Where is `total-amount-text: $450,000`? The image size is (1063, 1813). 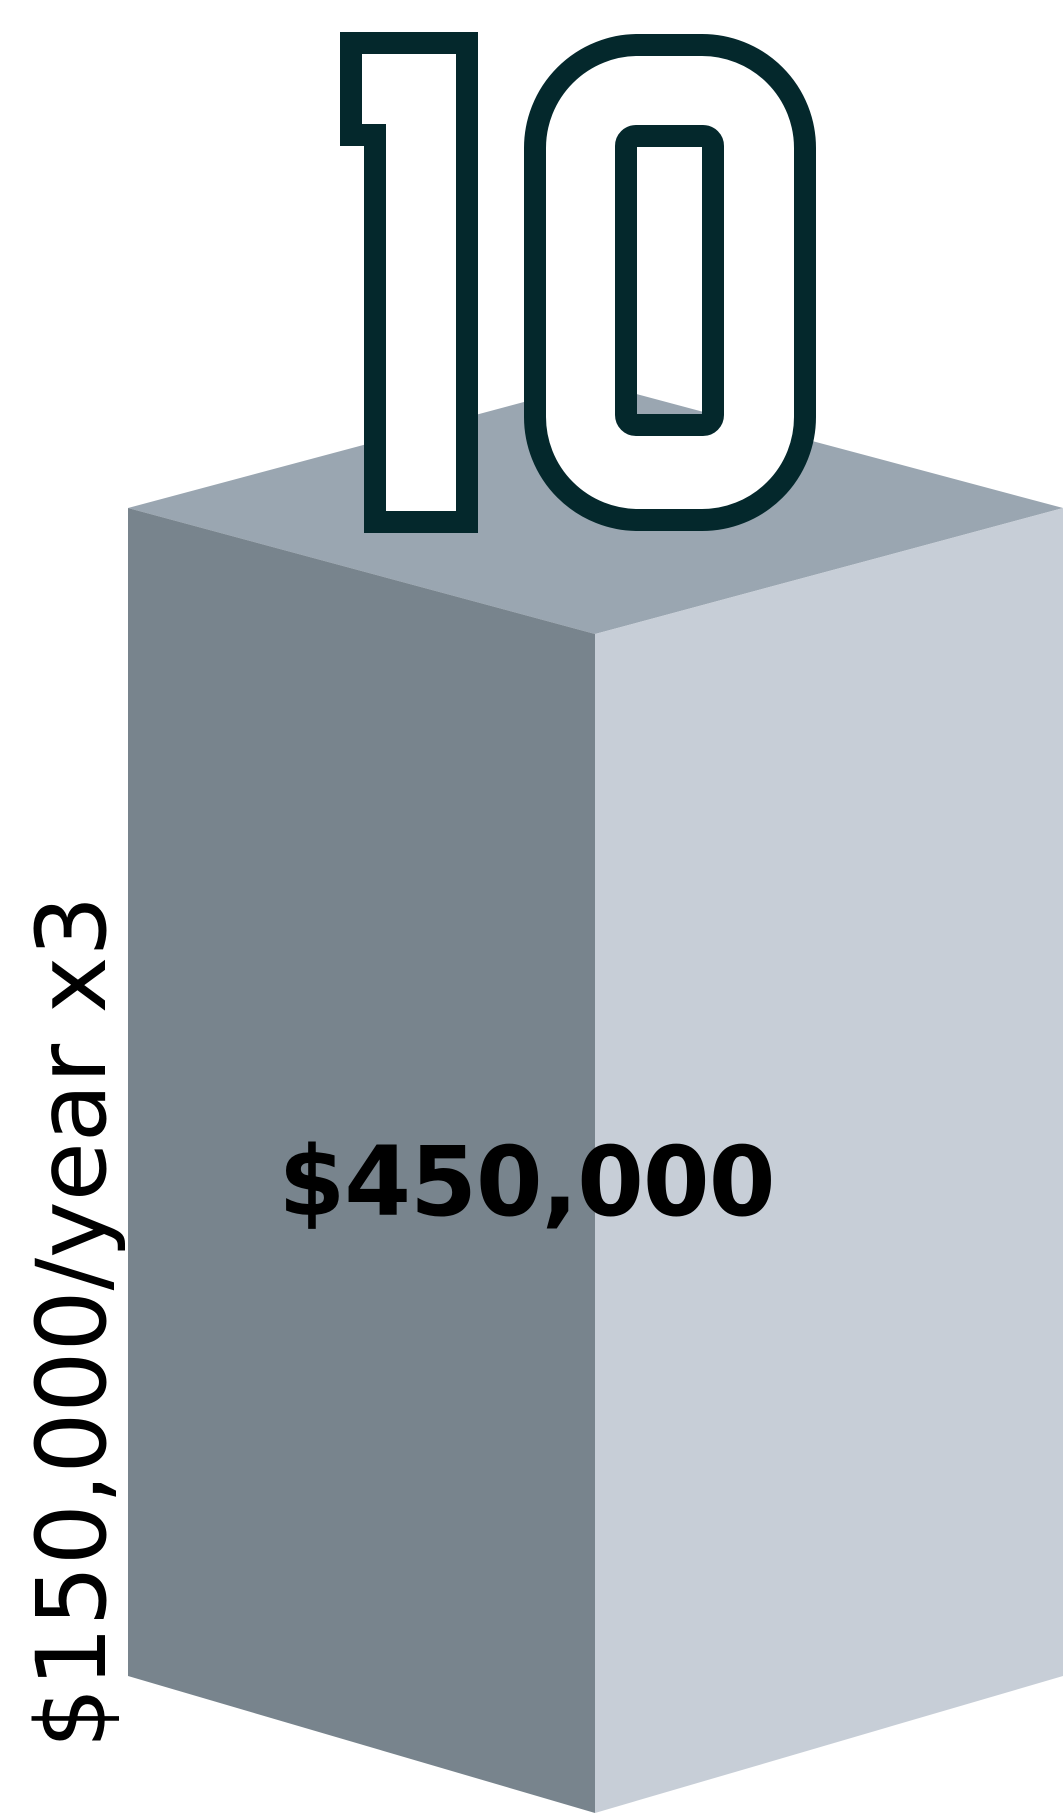 total-amount-text: $450,000 is located at coordinates (526, 1182).